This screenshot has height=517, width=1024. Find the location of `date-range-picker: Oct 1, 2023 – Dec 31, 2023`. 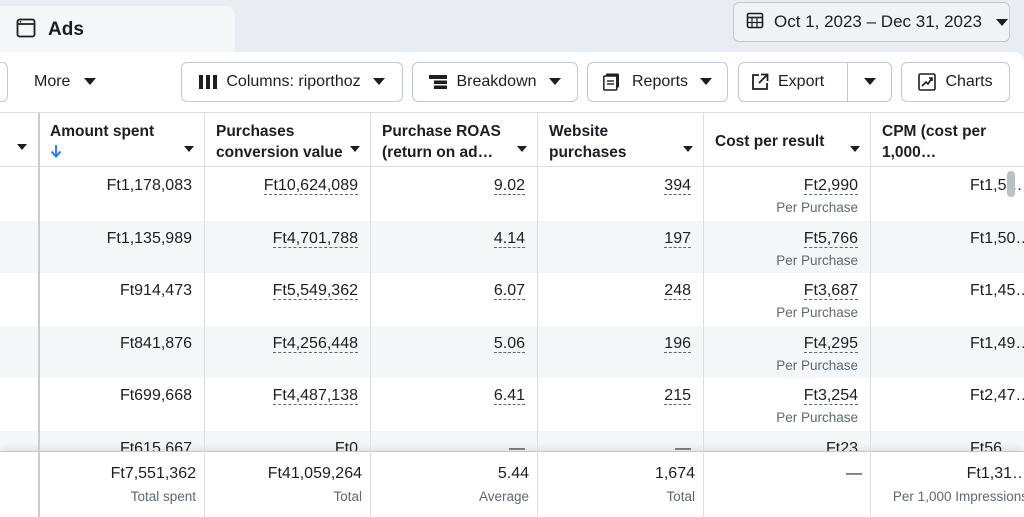

date-range-picker: Oct 1, 2023 – Dec 31, 2023 is located at coordinates (871, 22).